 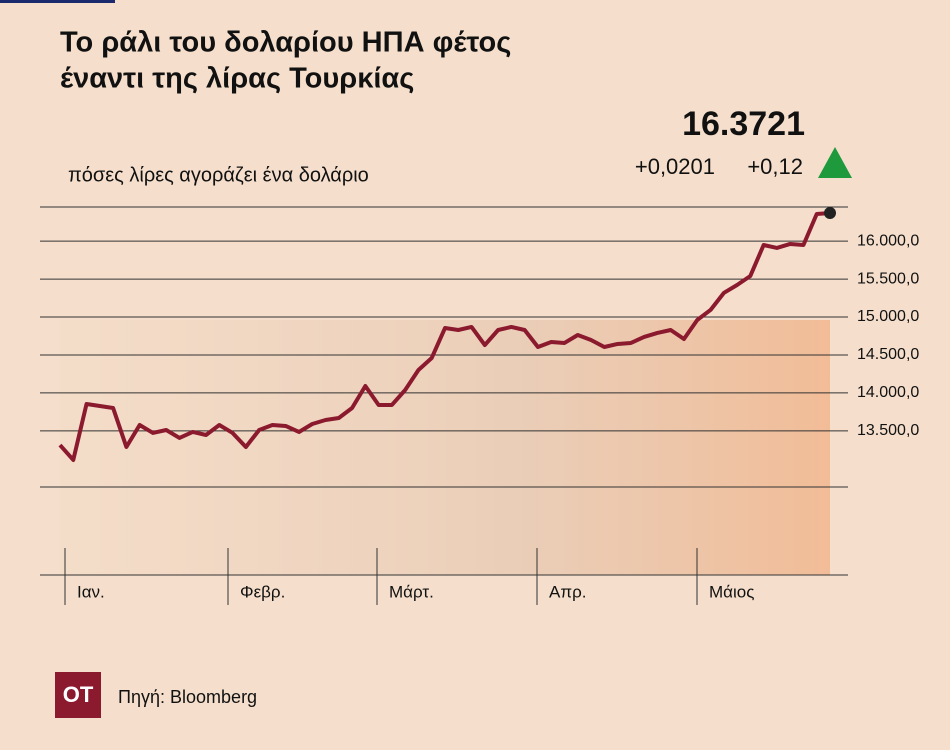 What do you see at coordinates (285, 43) in the screenshot?
I see `chart-title: Το ράλι του δολαρίου ΗΠΑ φέτος` at bounding box center [285, 43].